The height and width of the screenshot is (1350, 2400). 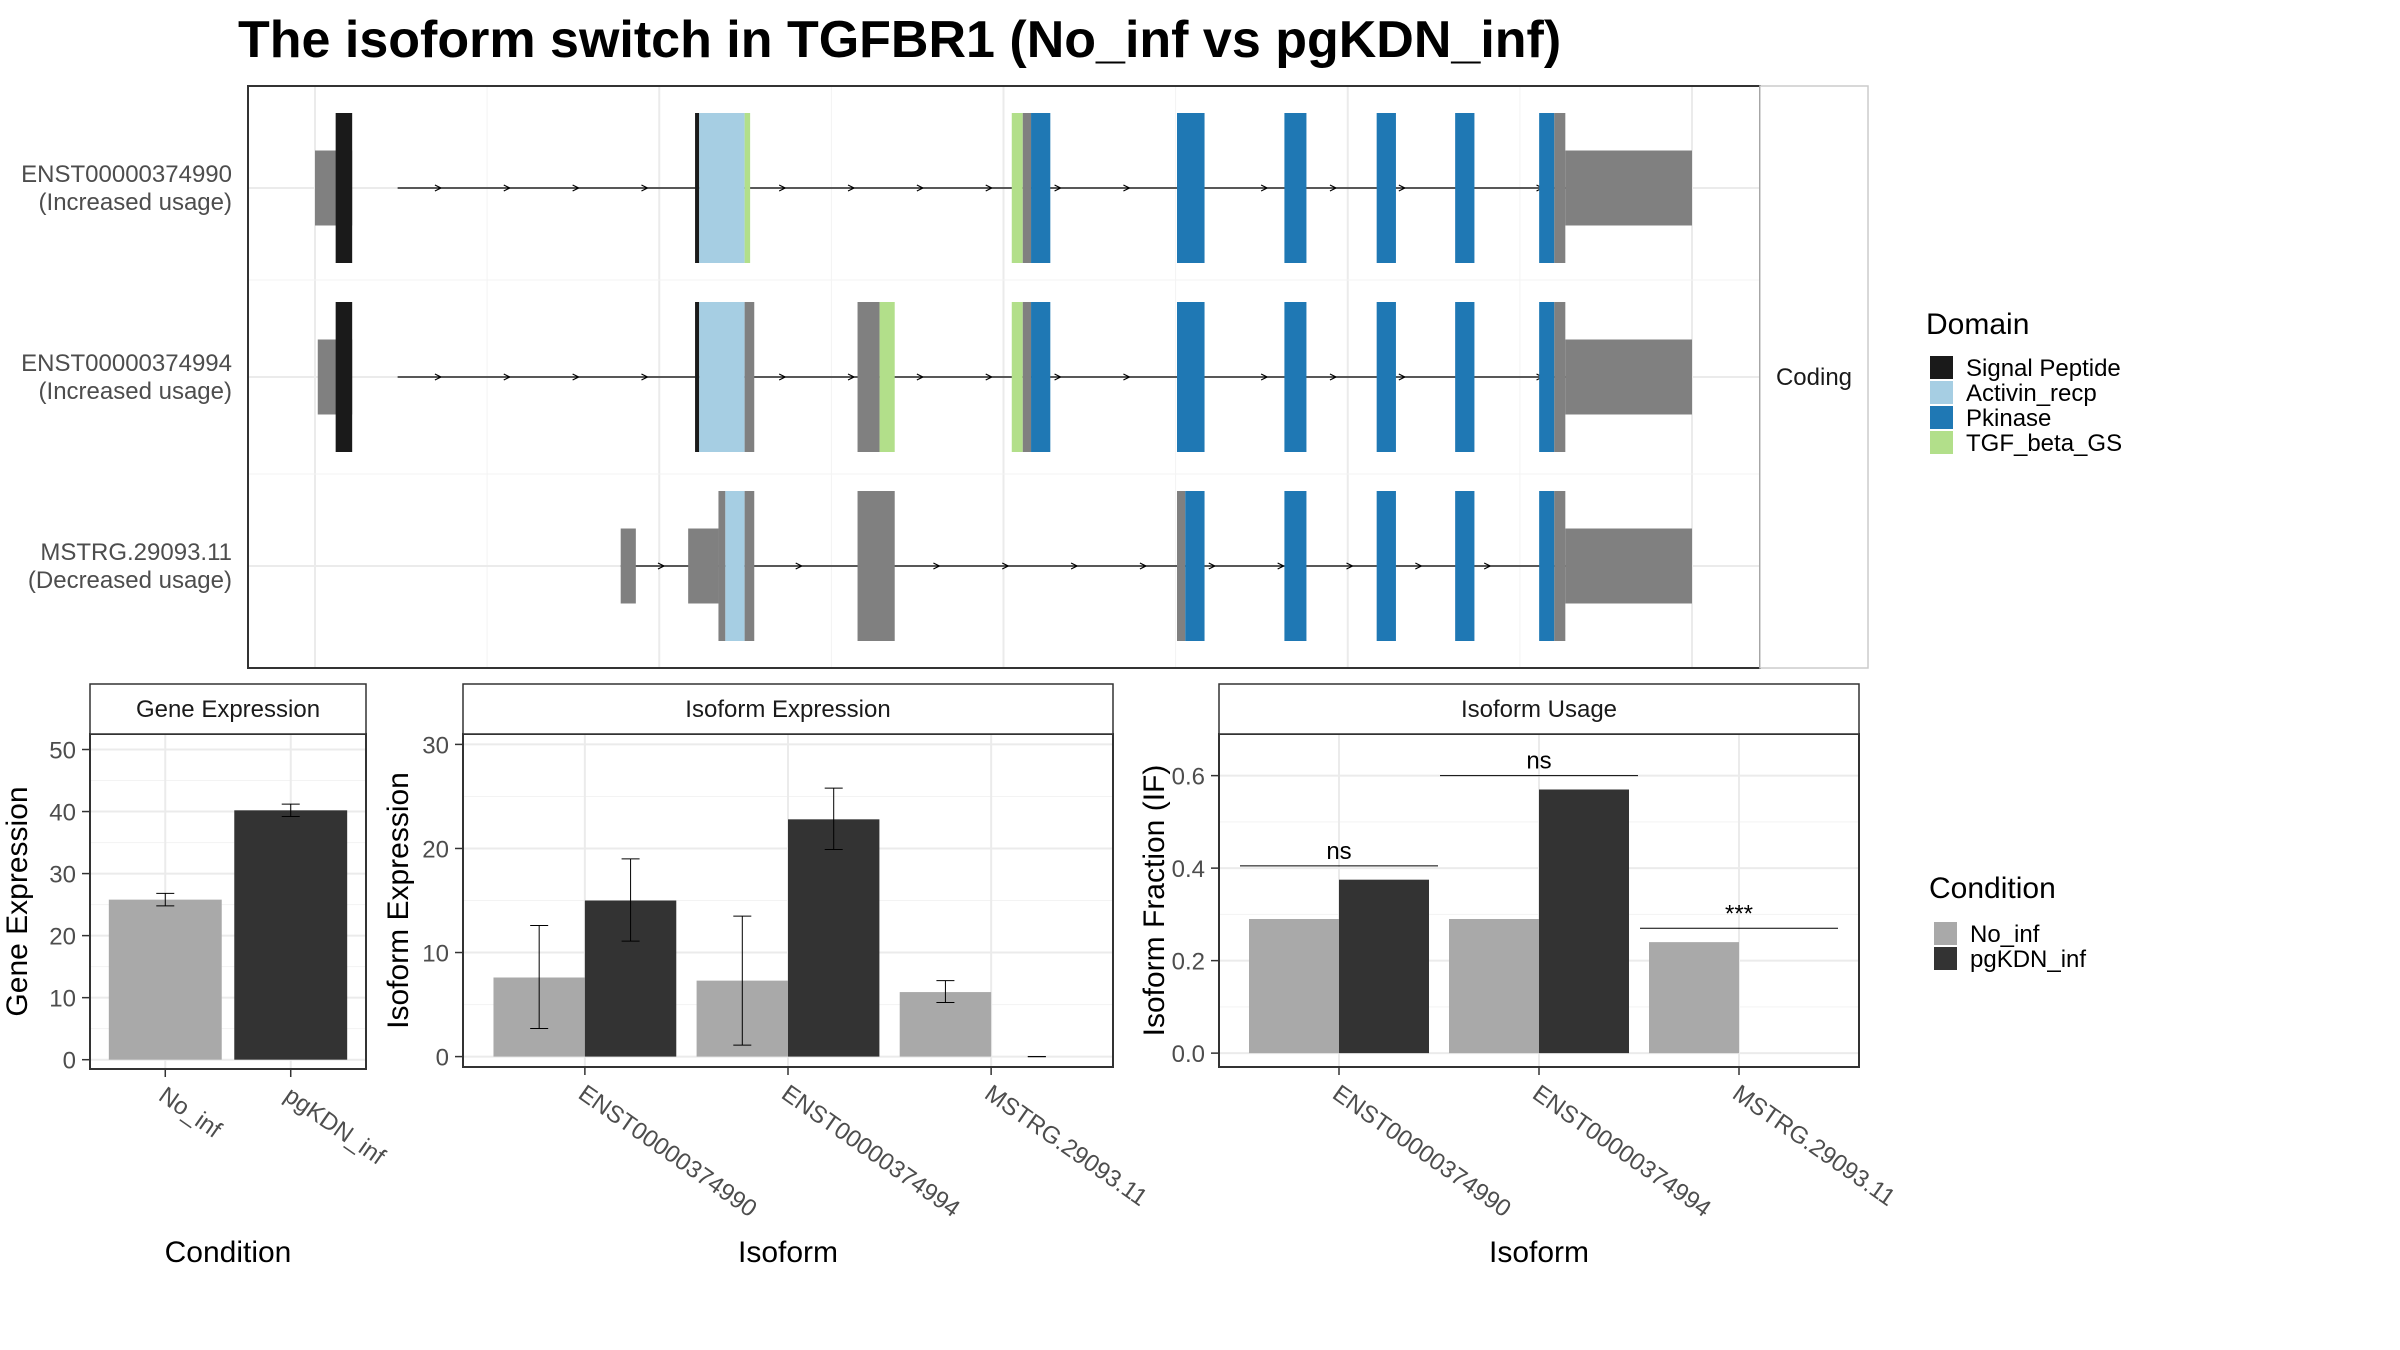 What do you see at coordinates (62, 875) in the screenshot?
I see `y-tick-label: 30` at bounding box center [62, 875].